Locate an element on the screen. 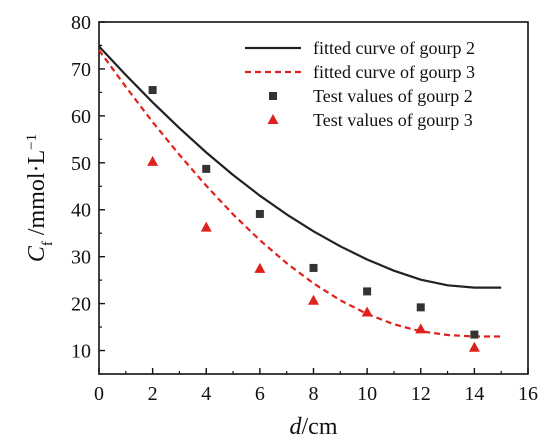  y-axis-label-unit: /mmol·L is located at coordinates (37, 195).